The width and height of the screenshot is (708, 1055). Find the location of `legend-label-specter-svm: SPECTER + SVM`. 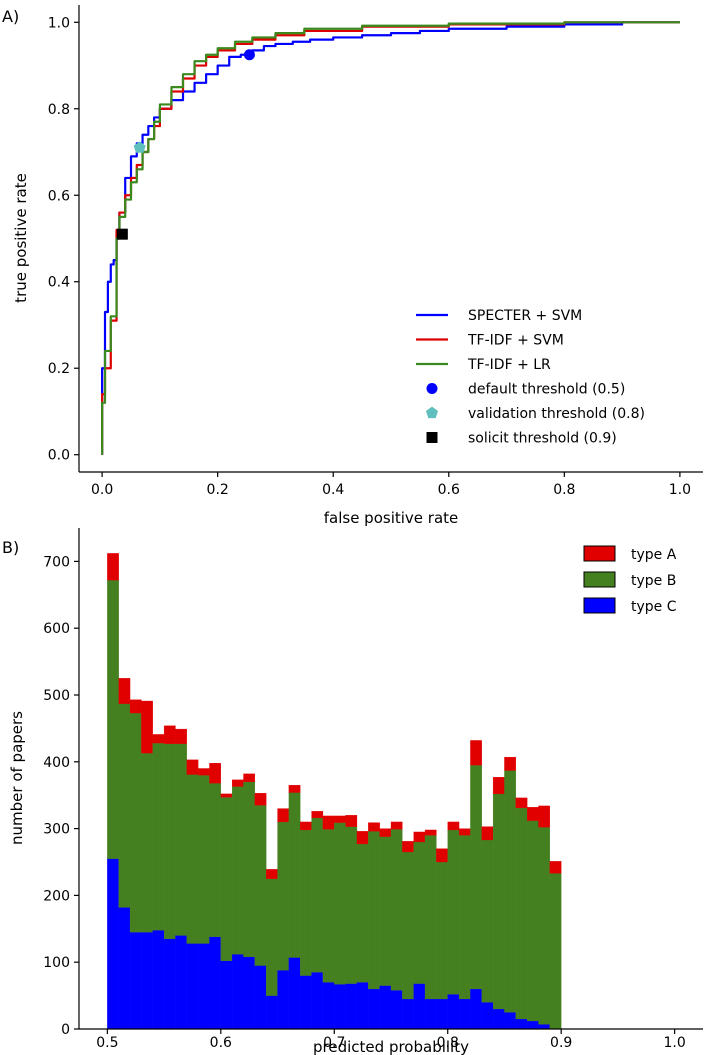

legend-label-specter-svm: SPECTER + SVM is located at coordinates (525, 316).